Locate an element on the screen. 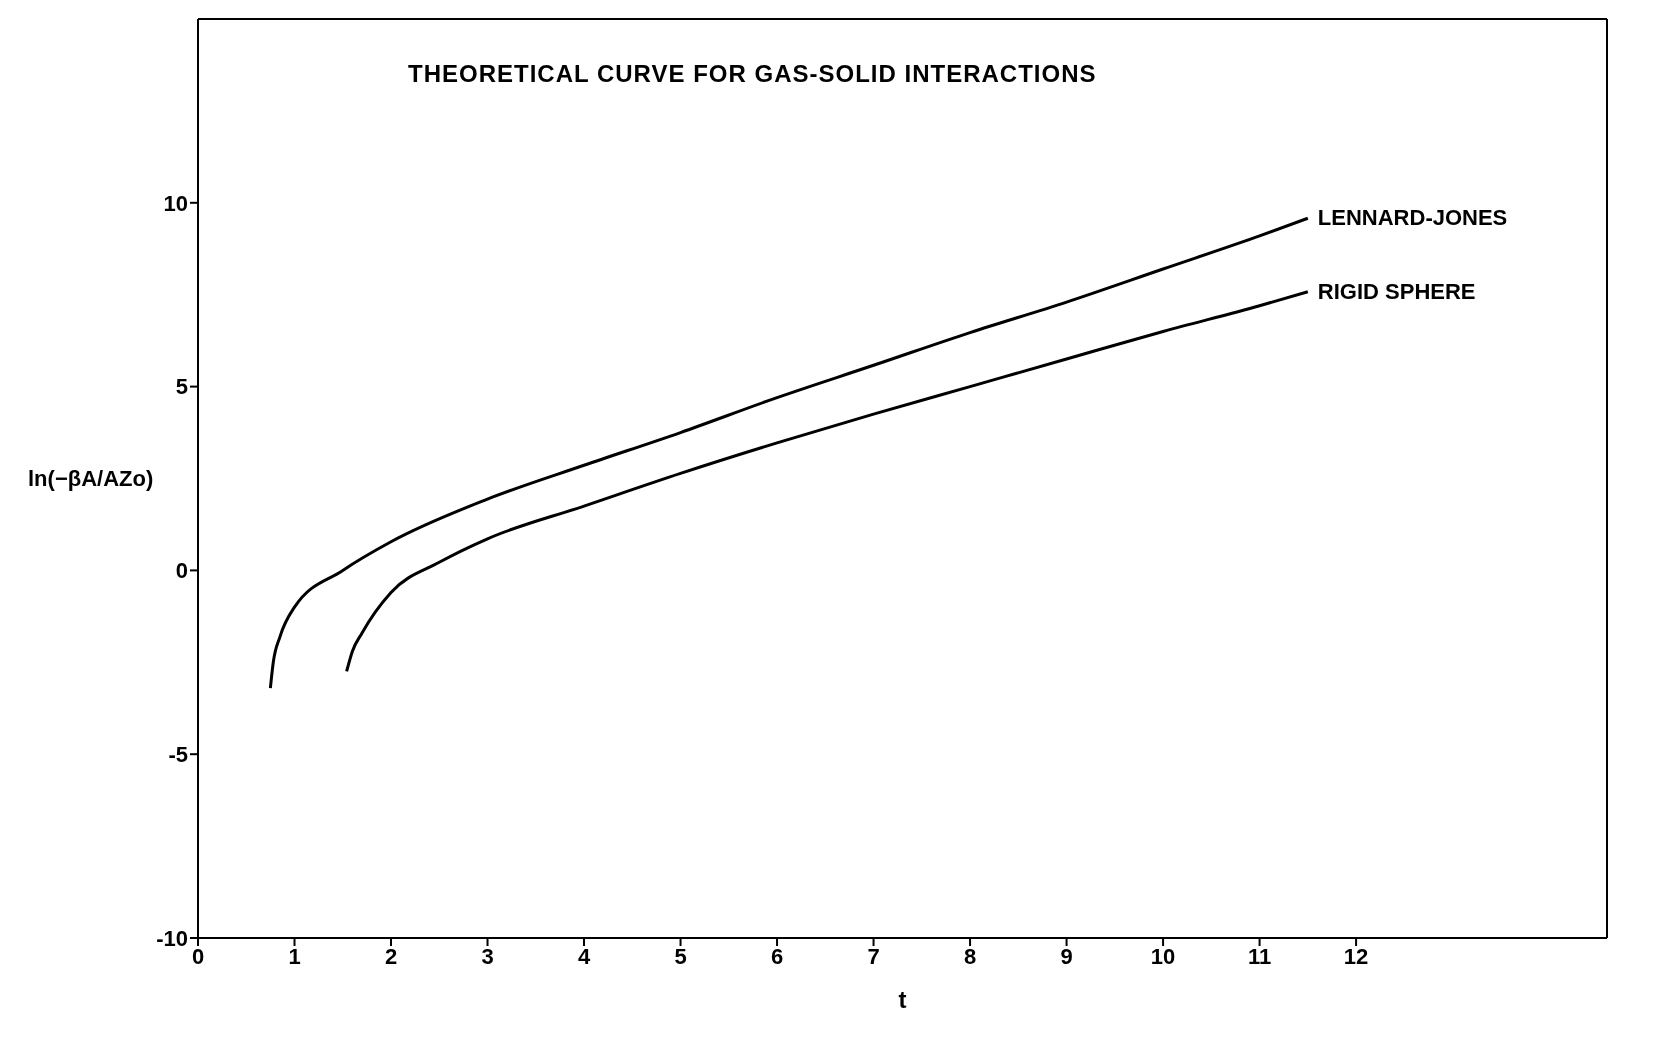 The width and height of the screenshot is (1662, 1051). series-label: LENNARD-JONES is located at coordinates (1412, 218).